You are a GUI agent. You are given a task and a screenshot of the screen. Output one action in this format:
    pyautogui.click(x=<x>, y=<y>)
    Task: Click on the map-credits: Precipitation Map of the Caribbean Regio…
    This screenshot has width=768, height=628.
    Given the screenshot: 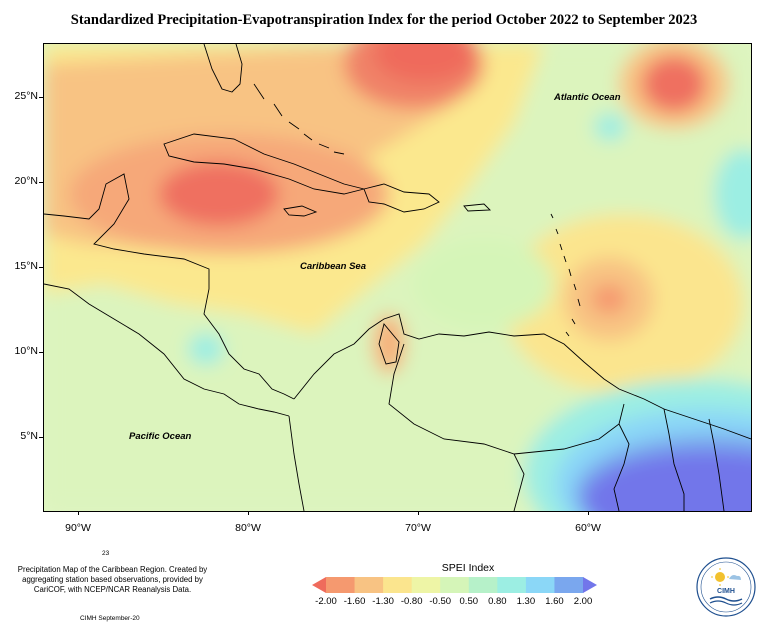 What is the action you would take?
    pyautogui.click(x=112, y=579)
    